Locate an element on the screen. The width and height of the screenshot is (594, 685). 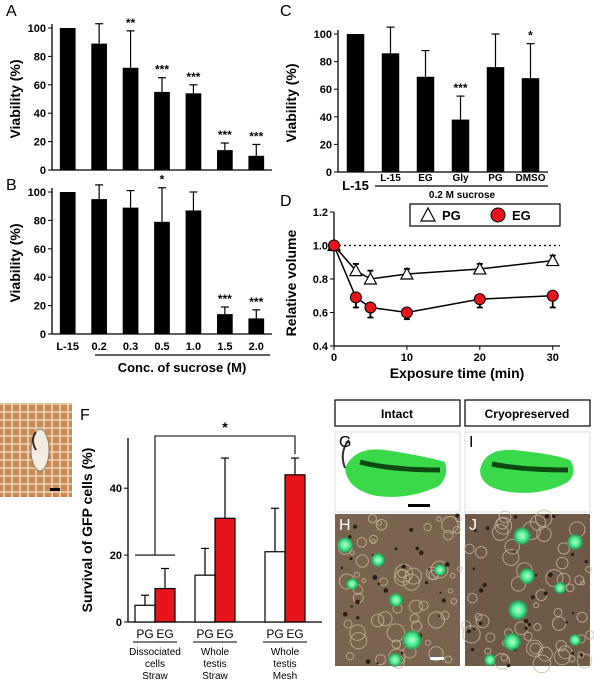
x-axis-title: Exposure time (min) is located at coordinates (457, 373).